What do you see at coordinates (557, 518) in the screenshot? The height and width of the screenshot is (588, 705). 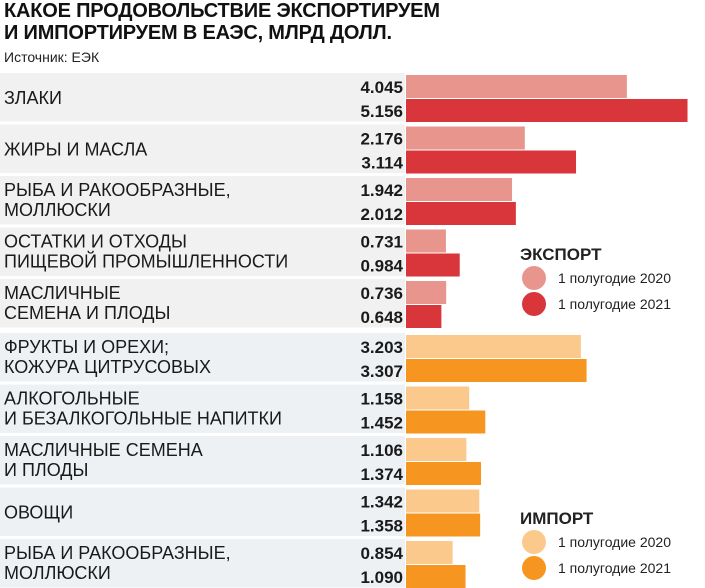 I see `legend-title: ИМПОРТ` at bounding box center [557, 518].